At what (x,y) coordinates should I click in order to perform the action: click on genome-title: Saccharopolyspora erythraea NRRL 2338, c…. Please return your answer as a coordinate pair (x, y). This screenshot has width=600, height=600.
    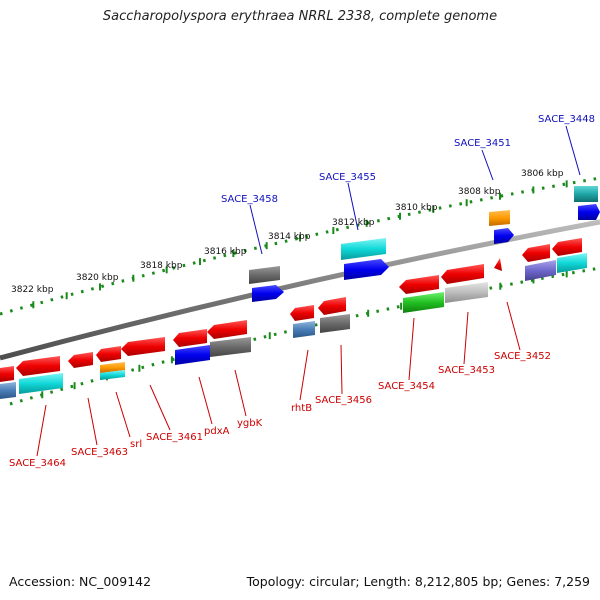
    Looking at the image, I should click on (300, 16).